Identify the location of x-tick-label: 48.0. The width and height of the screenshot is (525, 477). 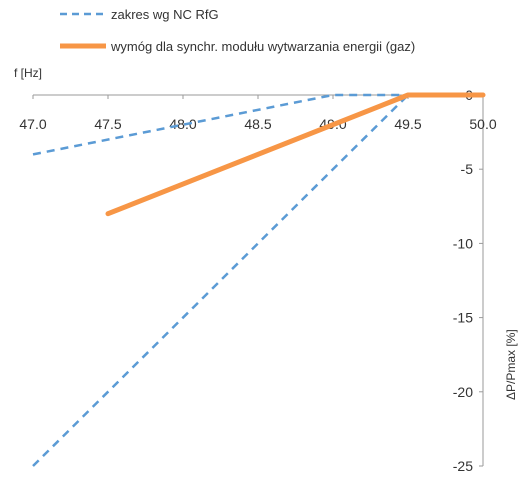
(182, 124).